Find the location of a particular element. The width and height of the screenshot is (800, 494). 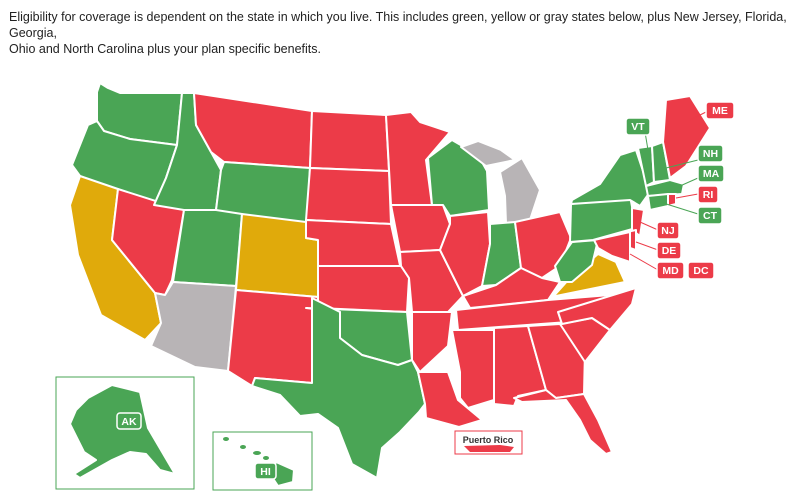

state-tx is located at coordinates (338, 388).